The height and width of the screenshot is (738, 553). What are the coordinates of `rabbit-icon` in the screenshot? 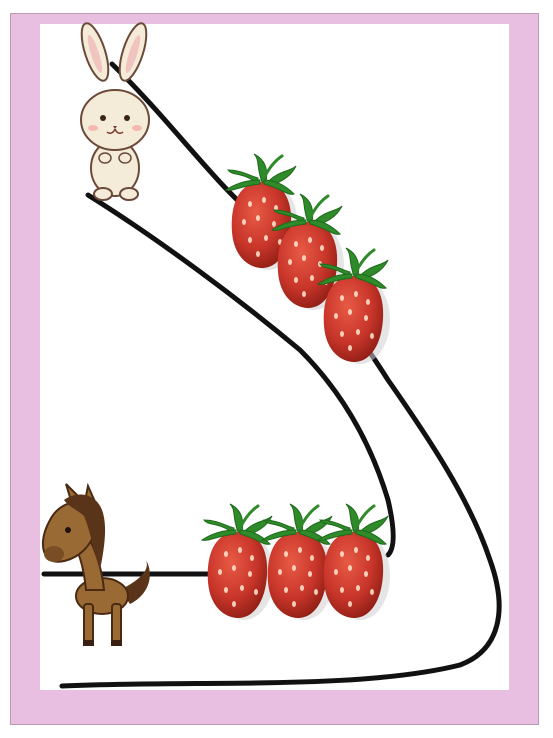 It's located at (115, 111).